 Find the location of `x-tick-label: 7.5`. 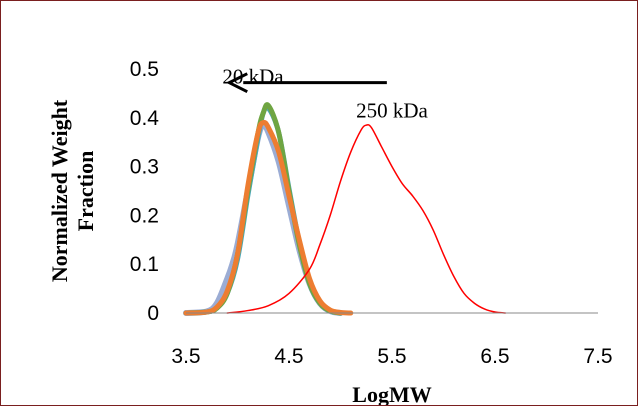

x-tick-label: 7.5 is located at coordinates (597, 356).